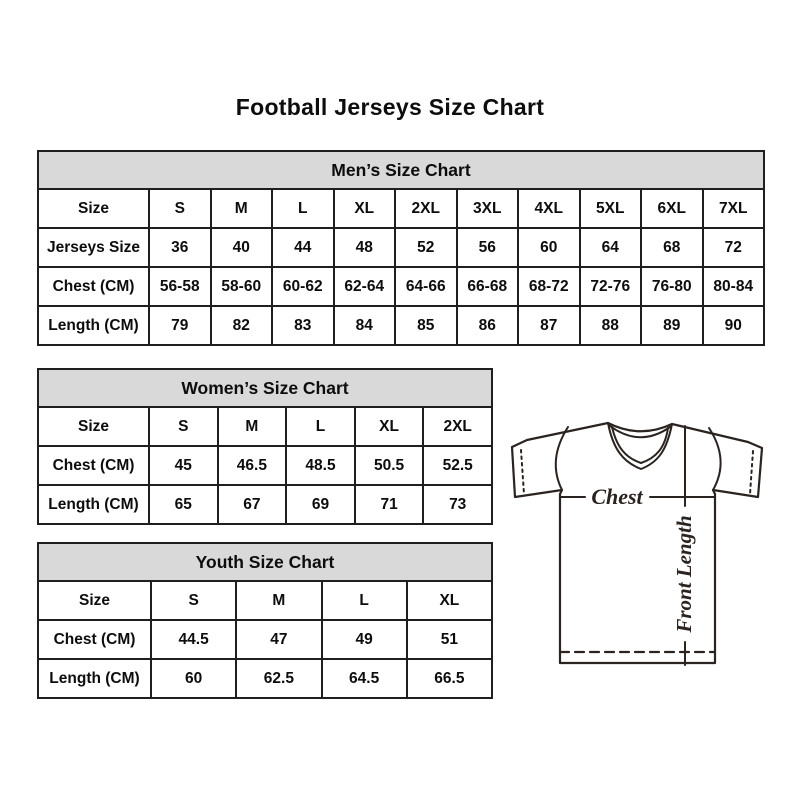 This screenshot has width=800, height=800. I want to click on table-row: Size S M L XL 2XL, so click(265, 426).